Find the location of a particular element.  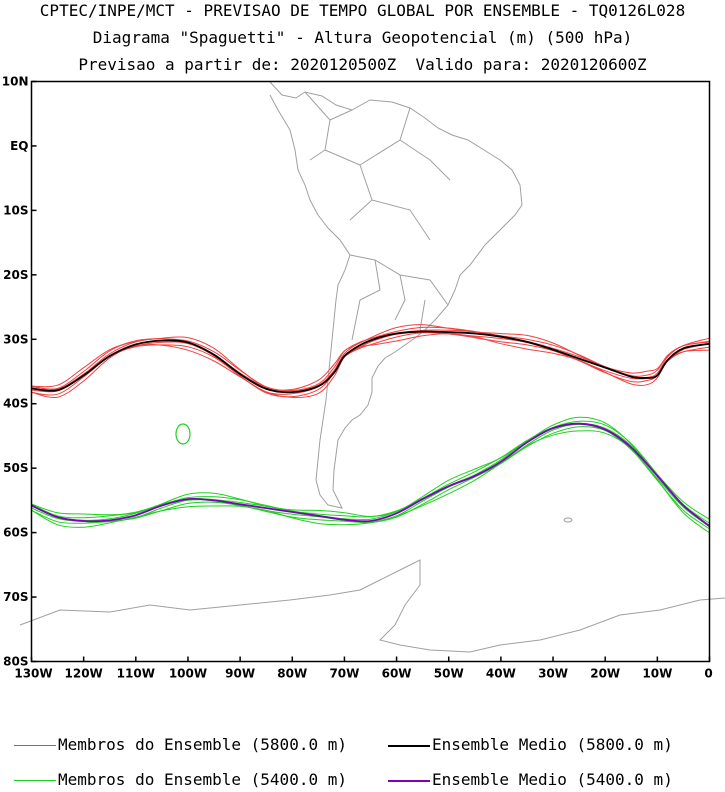

antarctica-coastline is located at coordinates (372, 606).